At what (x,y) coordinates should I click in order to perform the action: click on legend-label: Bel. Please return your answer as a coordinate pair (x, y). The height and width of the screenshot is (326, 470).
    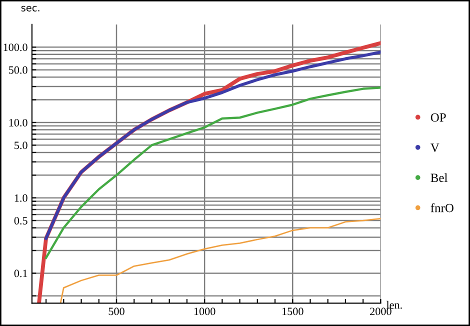
    Looking at the image, I should click on (439, 177).